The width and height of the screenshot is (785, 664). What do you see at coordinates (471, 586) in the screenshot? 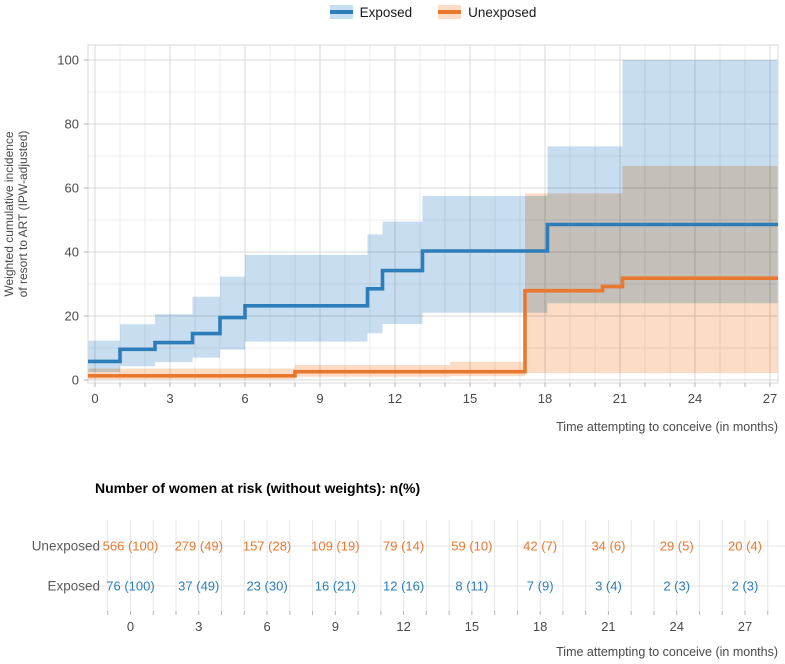
I see `risk-cell: 8 (11)` at bounding box center [471, 586].